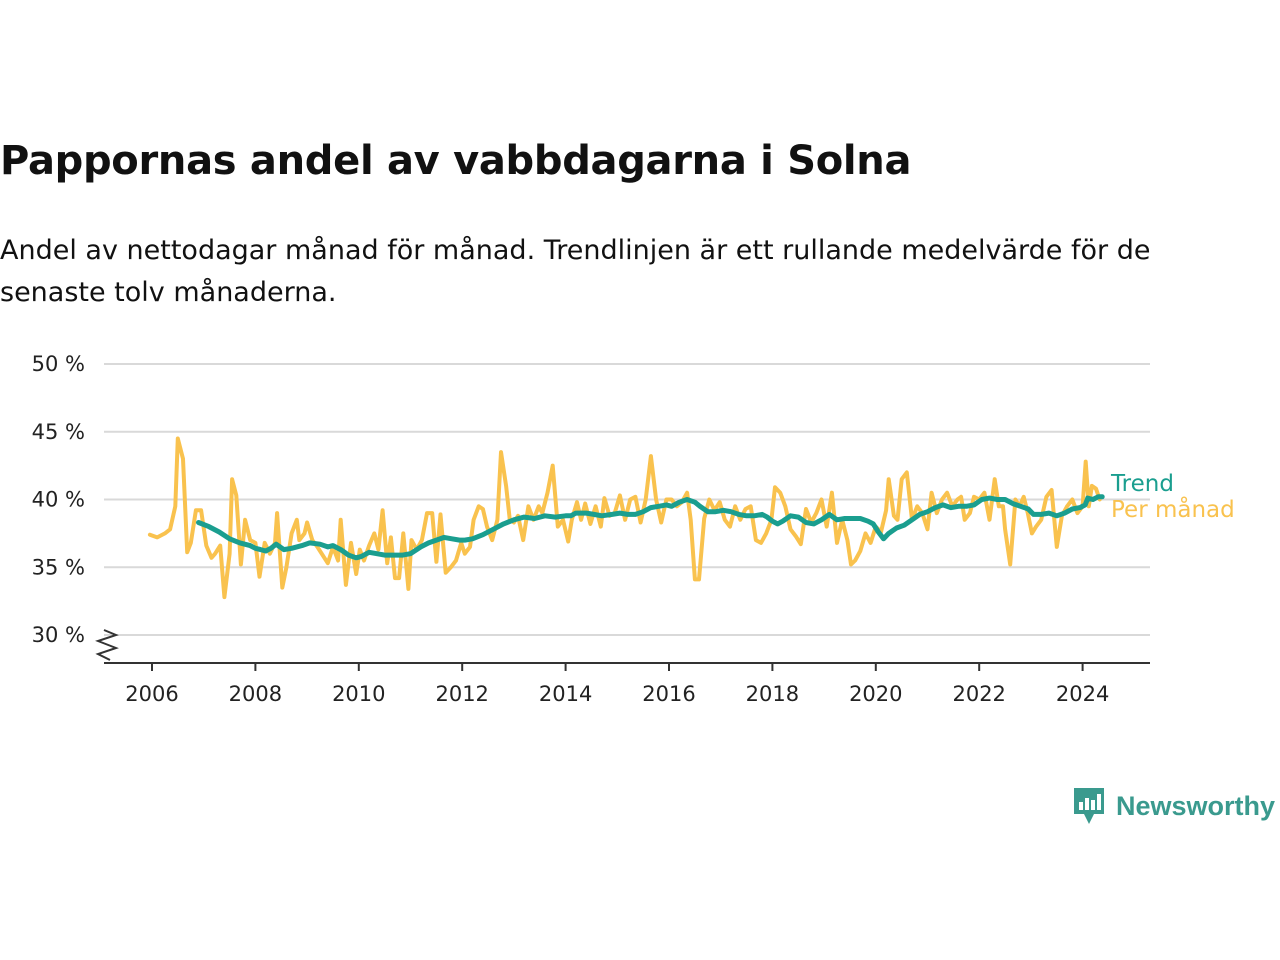 Image resolution: width=1280 pixels, height=960 pixels. Describe the element at coordinates (58, 432) in the screenshot. I see `y-tick-label-45: 45 %` at that location.